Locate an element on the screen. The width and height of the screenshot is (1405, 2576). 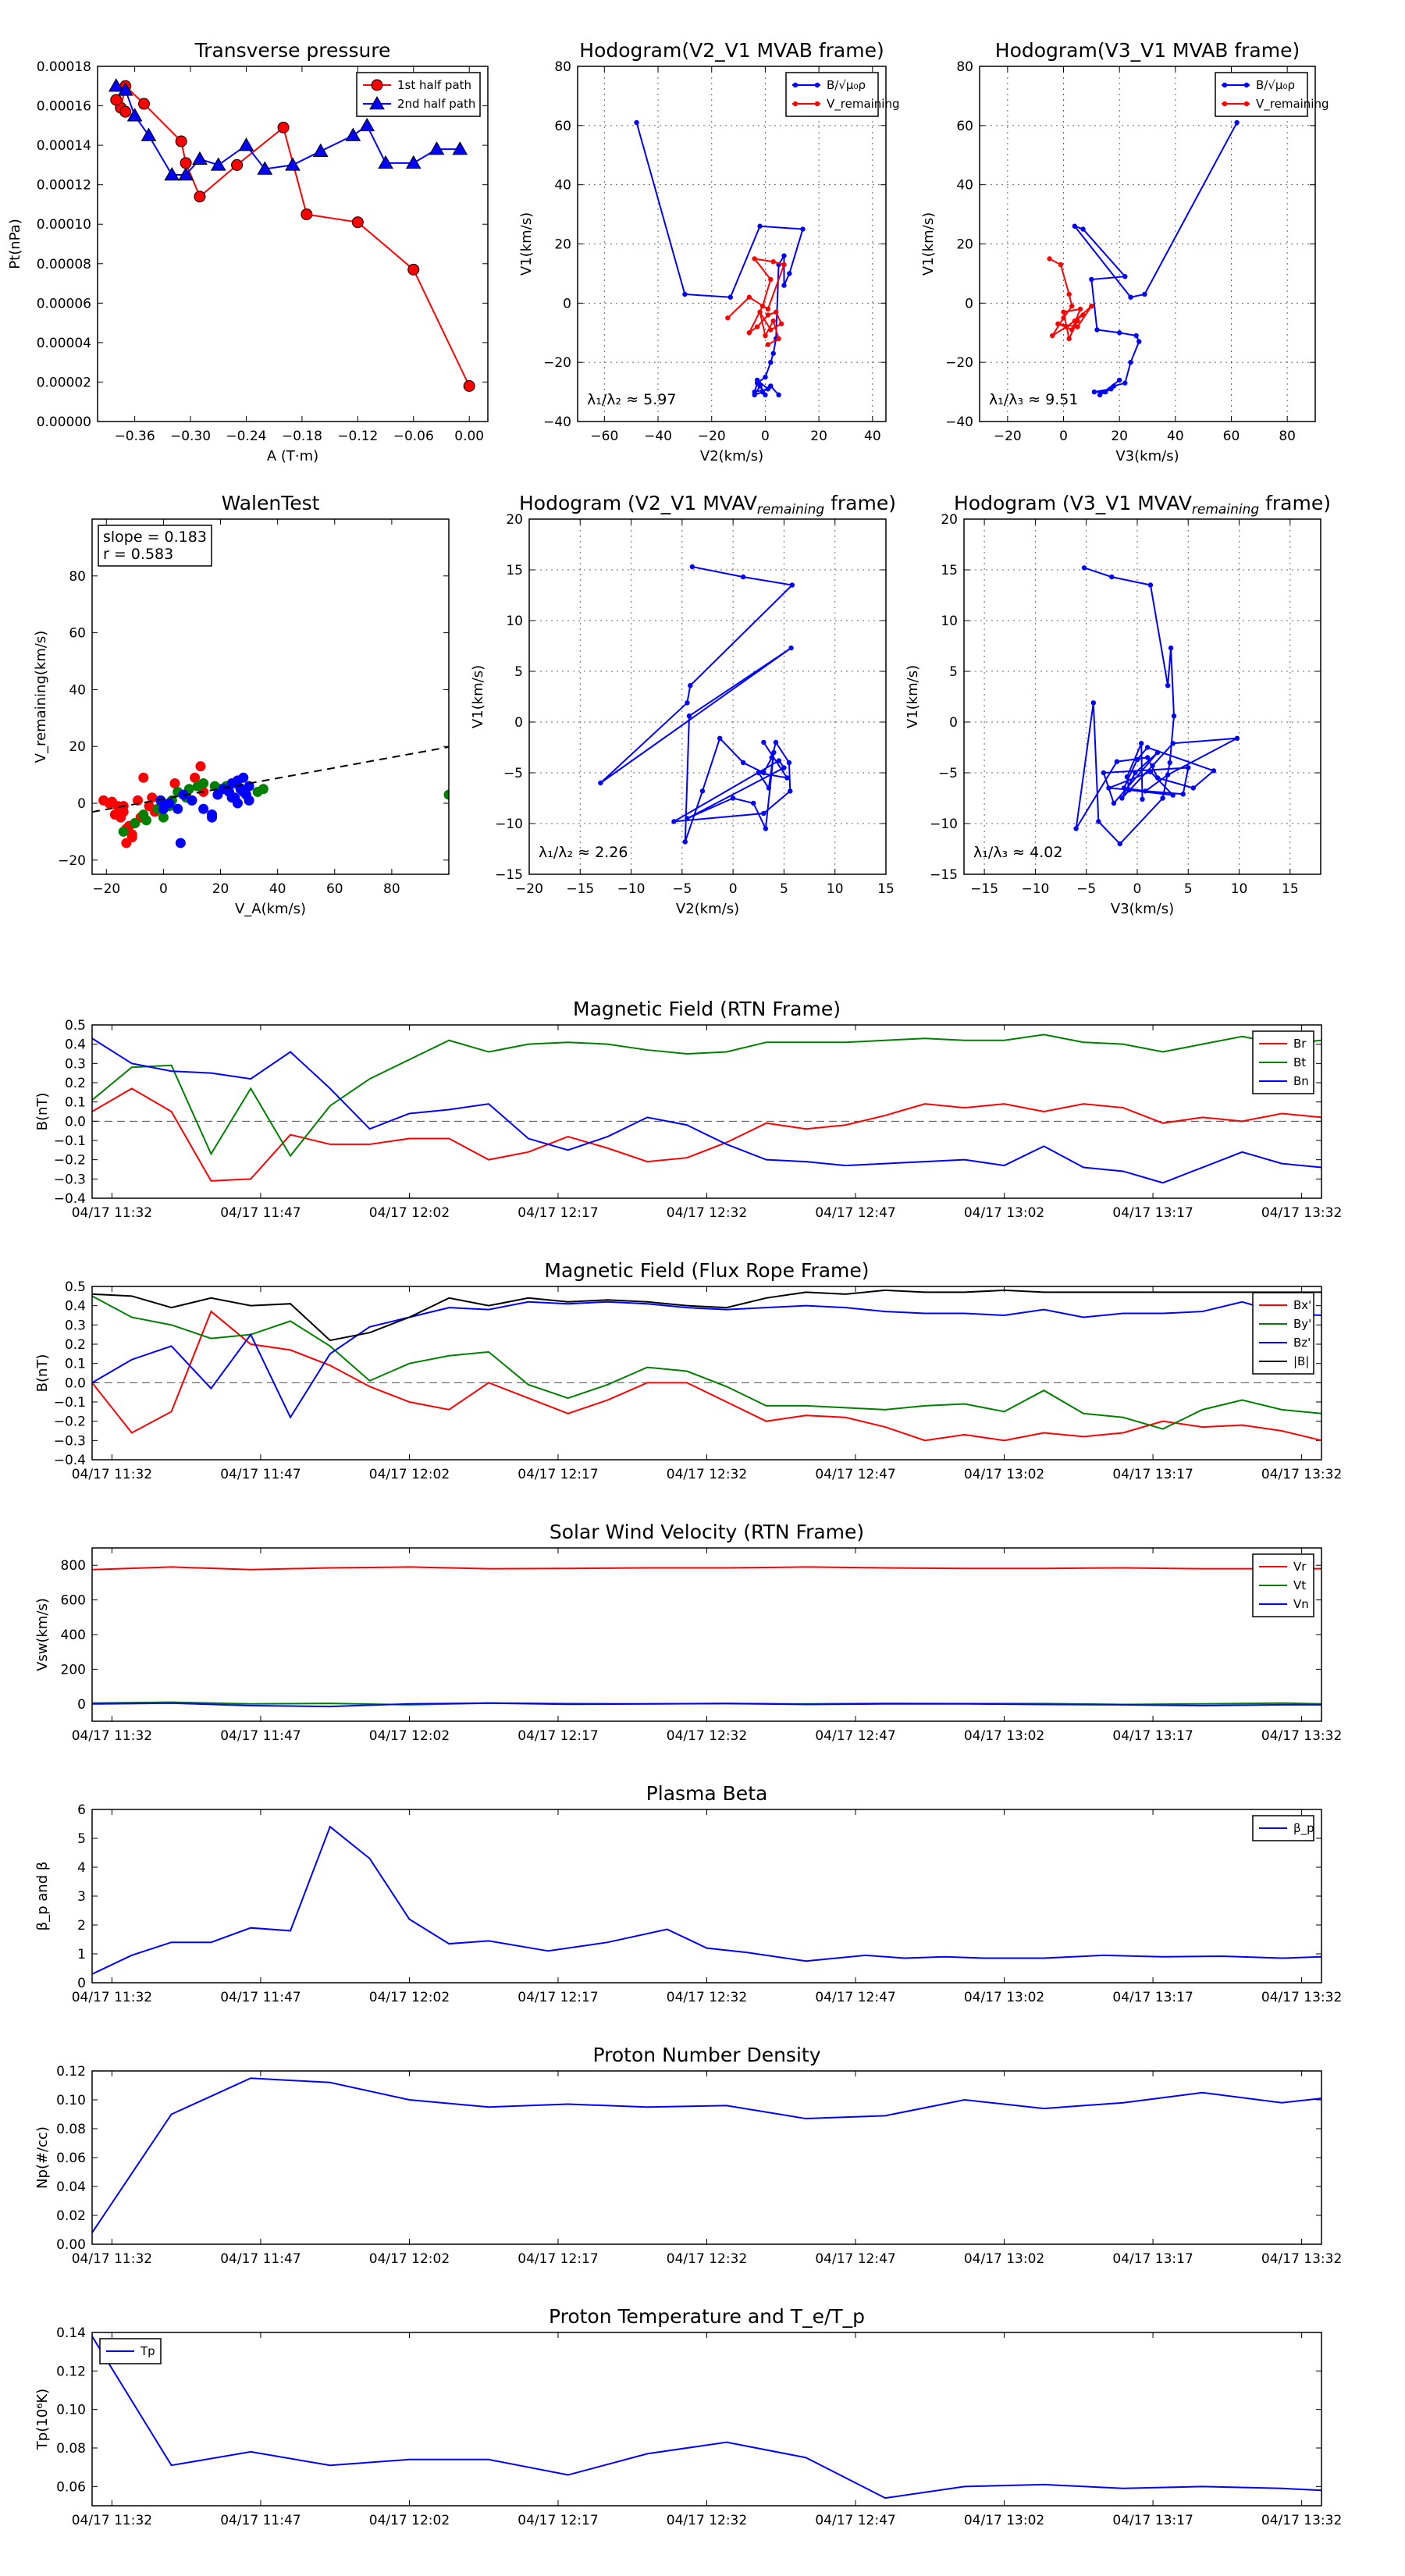
mag-fluxrope-xtick-label: 04/17 11:32 is located at coordinates (112, 1474).